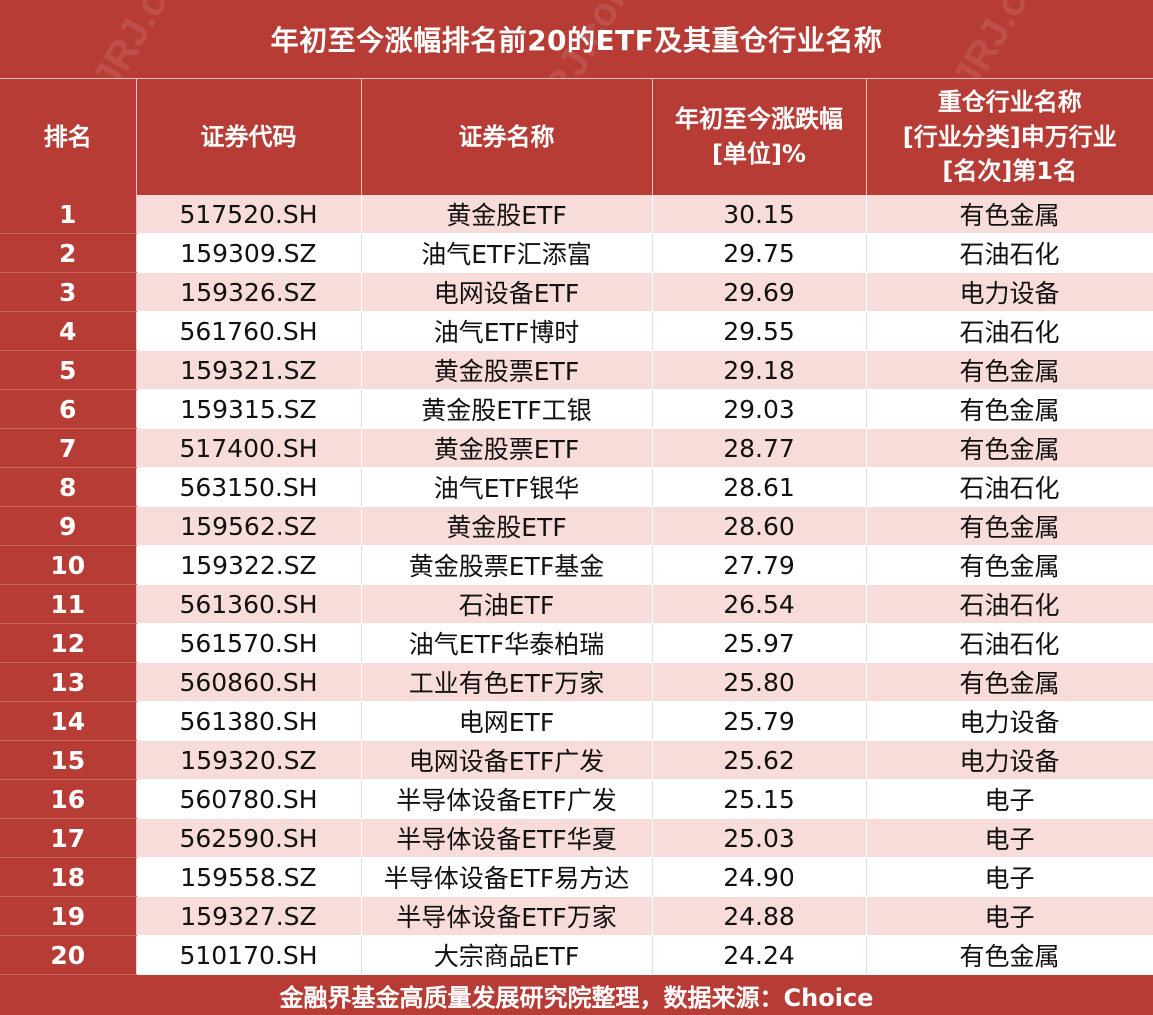 The height and width of the screenshot is (1015, 1153). I want to click on table-row: 4 561760.SH 油气ETF博时 29.55 石油石化, so click(576, 331).